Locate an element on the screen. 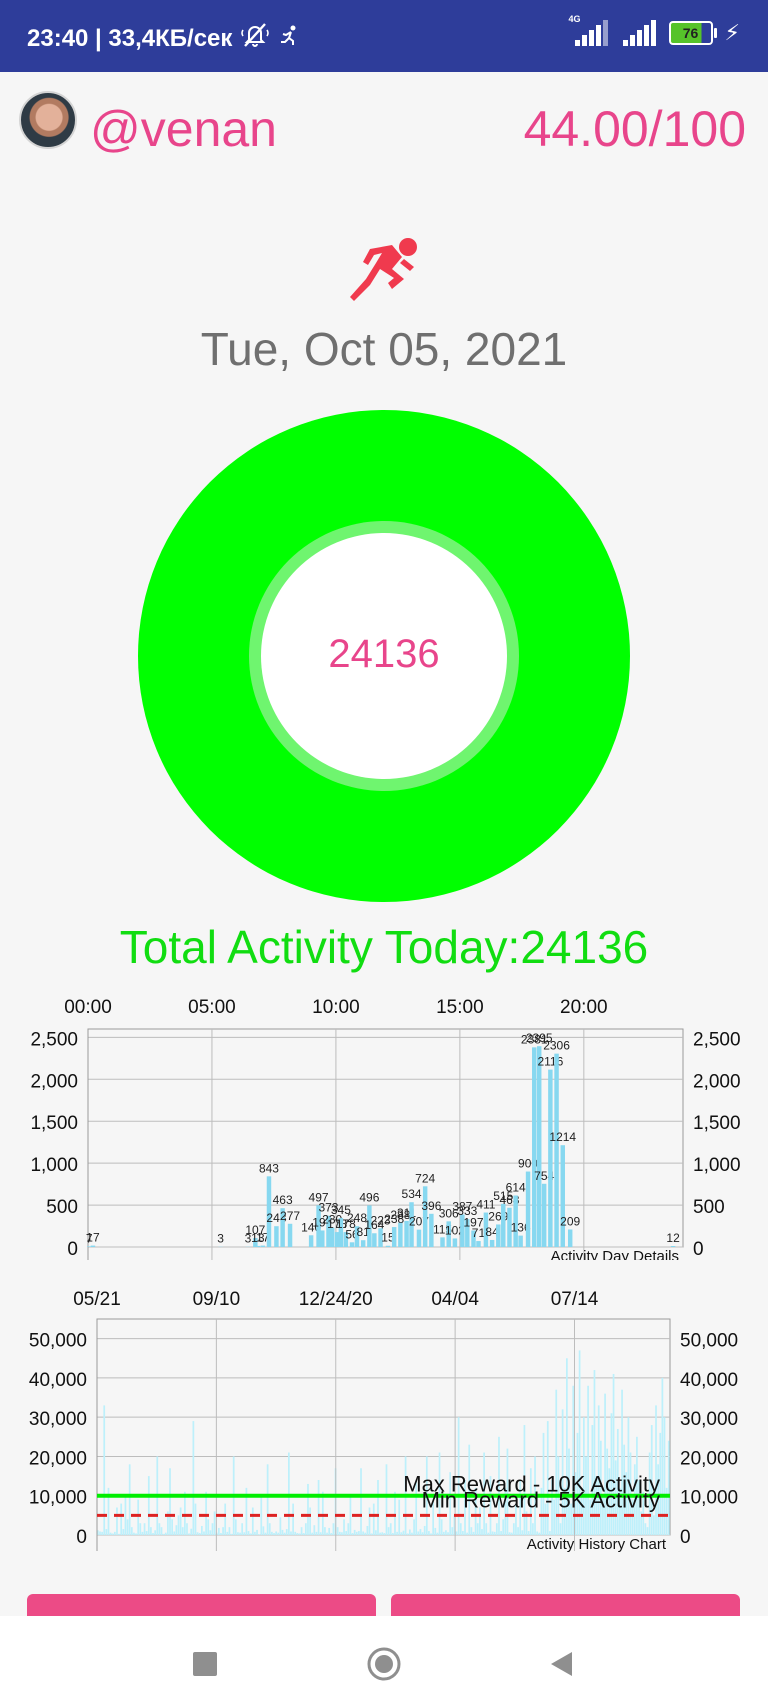 This screenshot has width=768, height=1707. bar-value-label: 81 is located at coordinates (364, 1232).